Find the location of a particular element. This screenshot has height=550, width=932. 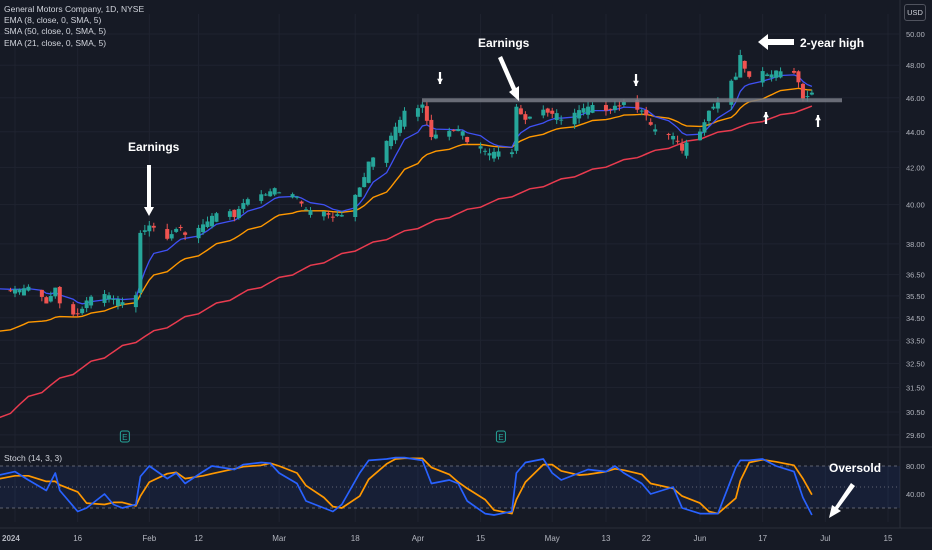

time-tick-label: 2024 is located at coordinates (11, 538).